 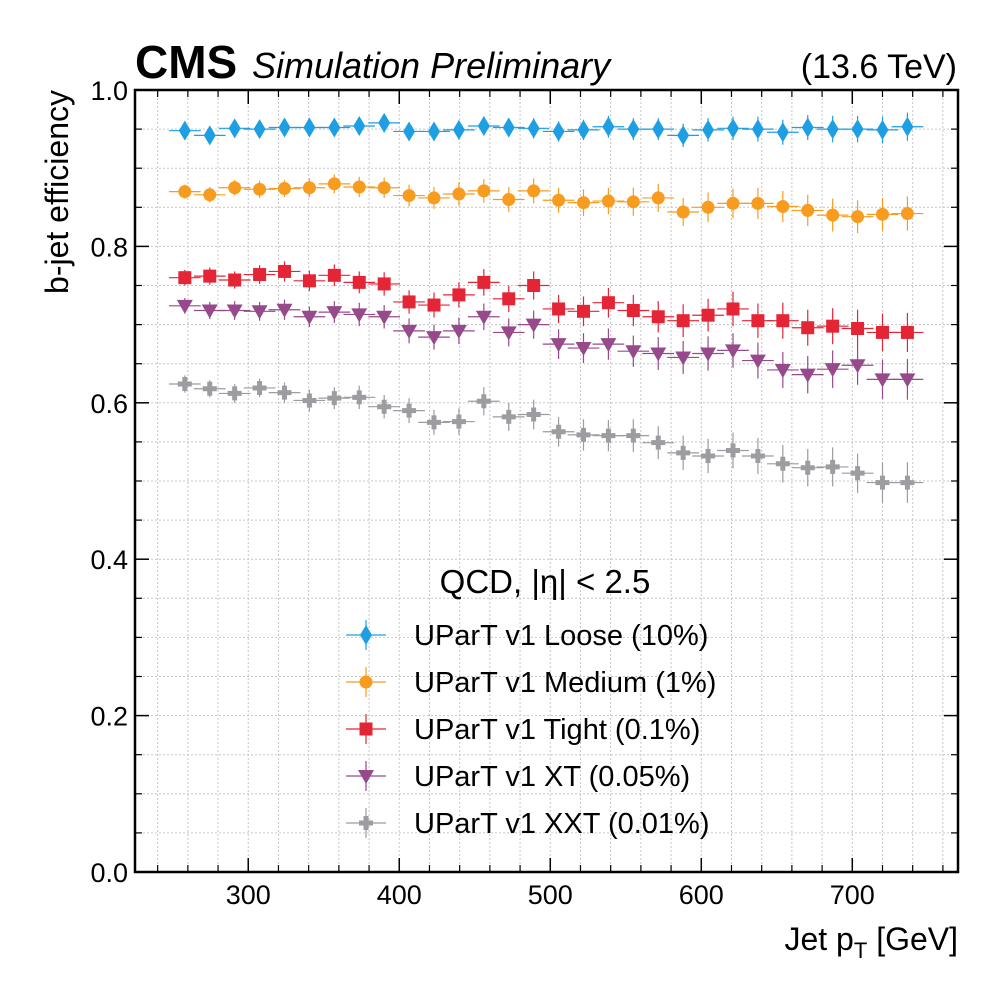 What do you see at coordinates (701, 895) in the screenshot?
I see `x-tick-label: 600` at bounding box center [701, 895].